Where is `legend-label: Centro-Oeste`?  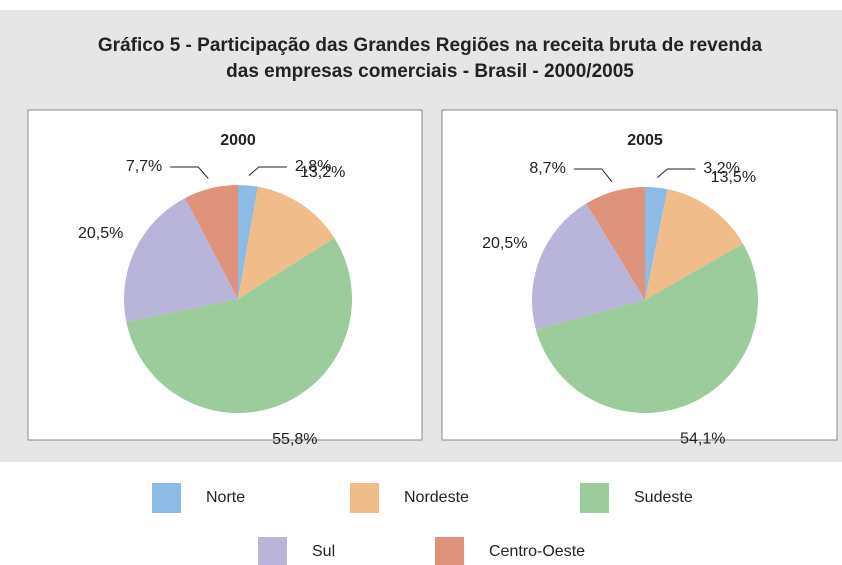
legend-label: Centro-Oeste is located at coordinates (537, 551).